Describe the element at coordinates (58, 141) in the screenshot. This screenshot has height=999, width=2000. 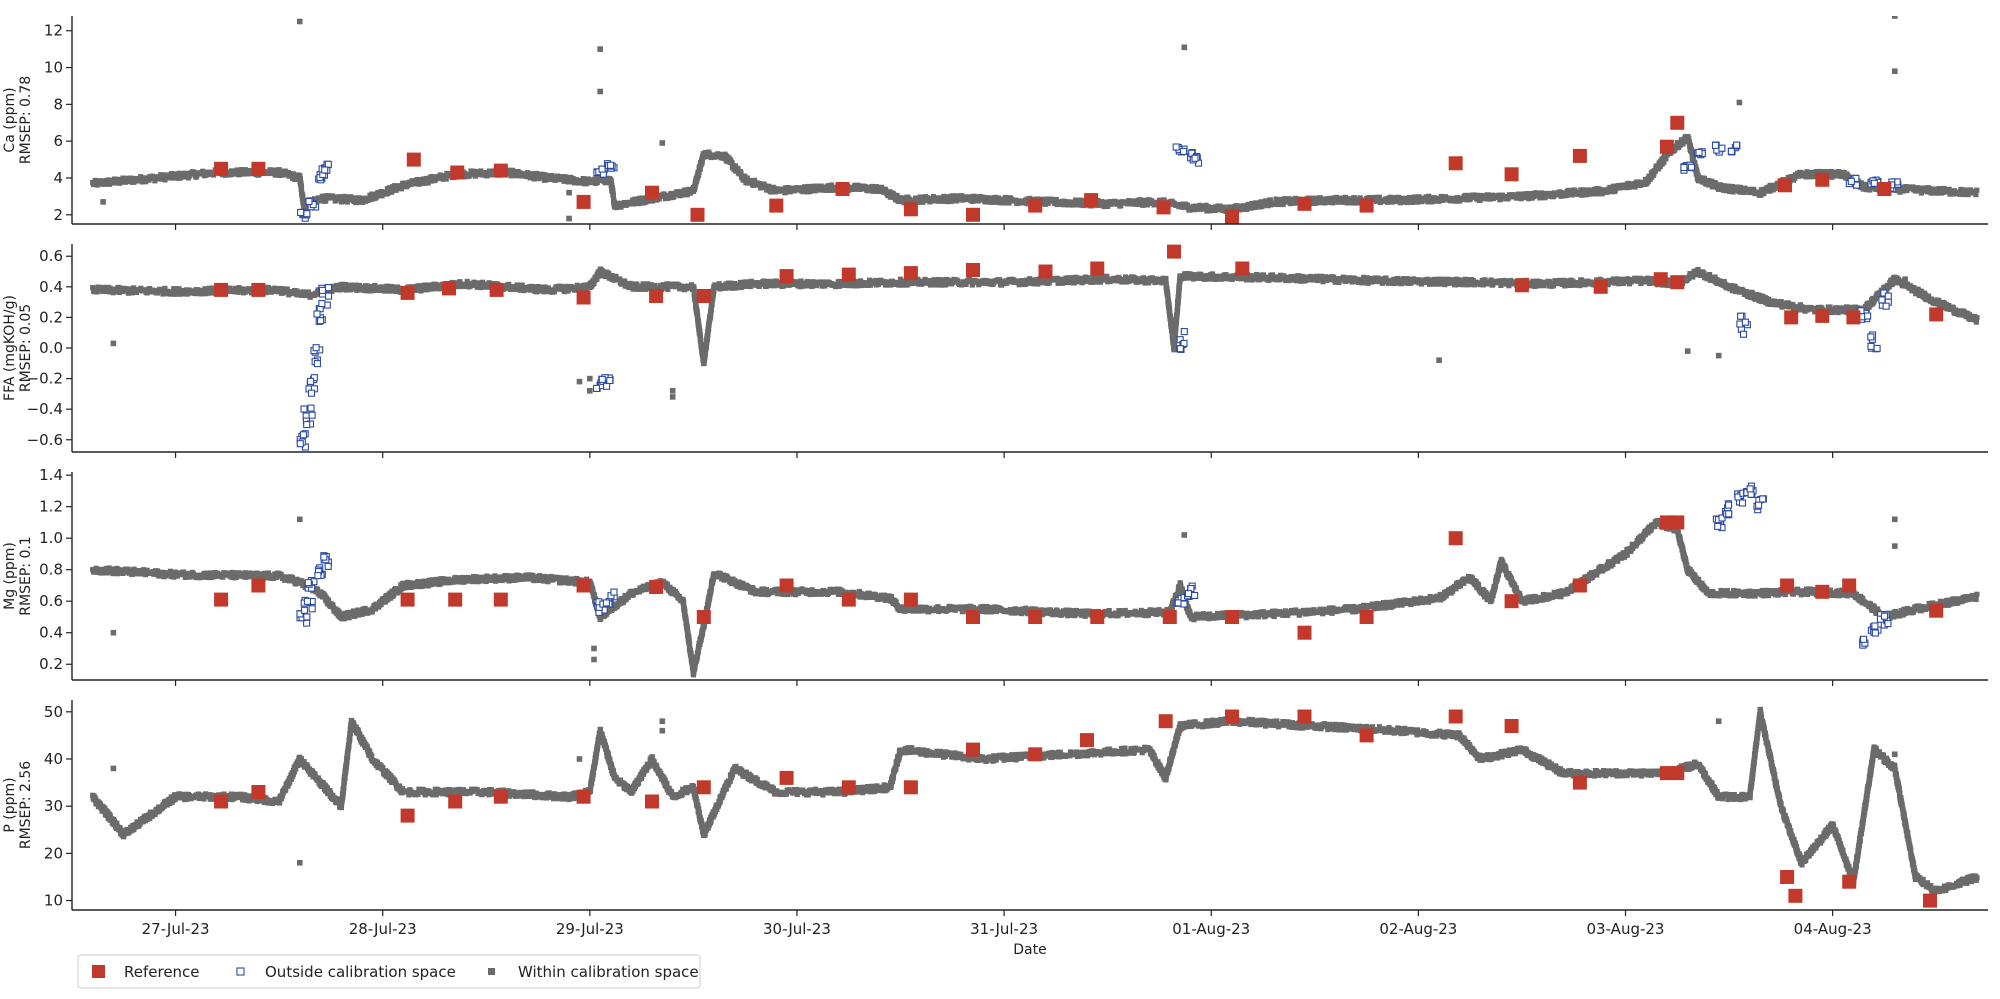
I see `y-tick-label: 6` at that location.